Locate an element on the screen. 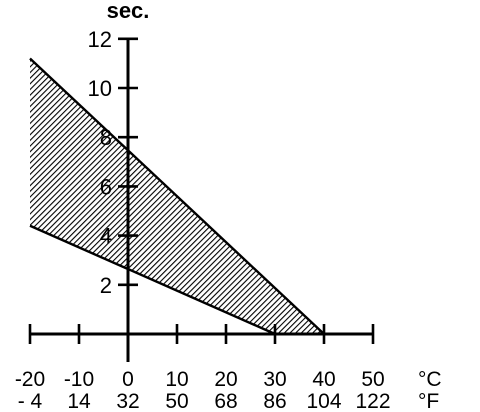 The width and height of the screenshot is (480, 412). x-tick-label-fahrenheit: 122 is located at coordinates (372, 401).